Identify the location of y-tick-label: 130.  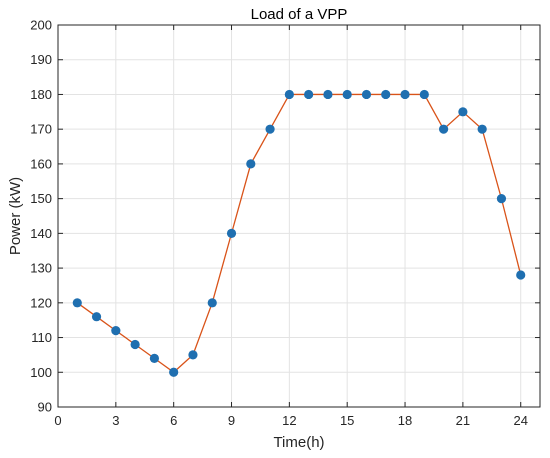
(41, 268).